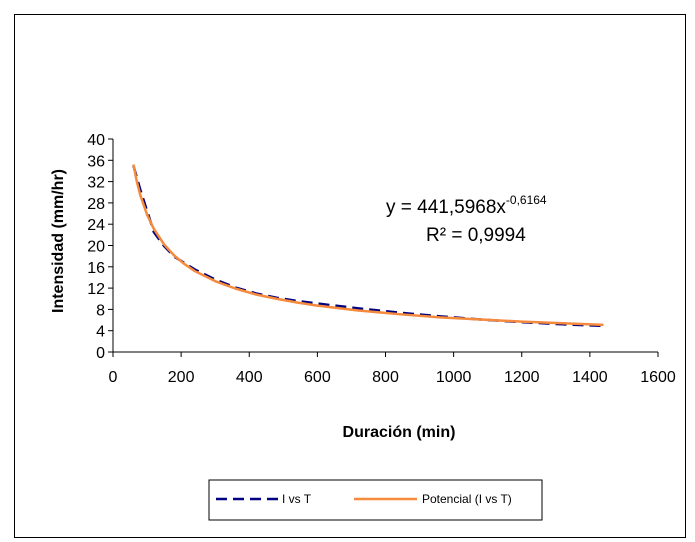  What do you see at coordinates (297, 499) in the screenshot?
I see `legend-label-i-vs-t: I vs T` at bounding box center [297, 499].